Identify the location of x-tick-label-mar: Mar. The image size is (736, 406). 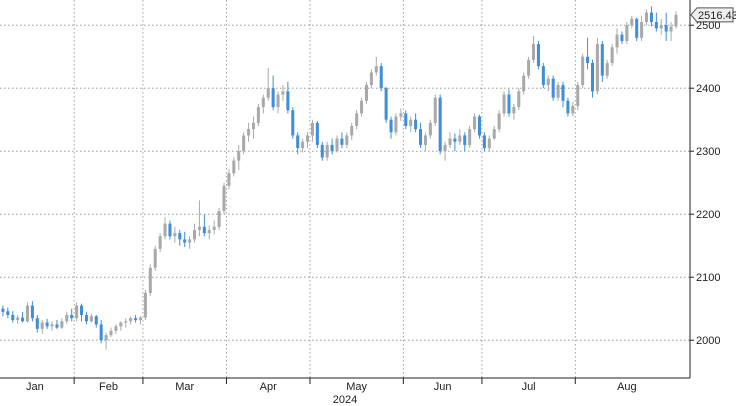
(184, 387).